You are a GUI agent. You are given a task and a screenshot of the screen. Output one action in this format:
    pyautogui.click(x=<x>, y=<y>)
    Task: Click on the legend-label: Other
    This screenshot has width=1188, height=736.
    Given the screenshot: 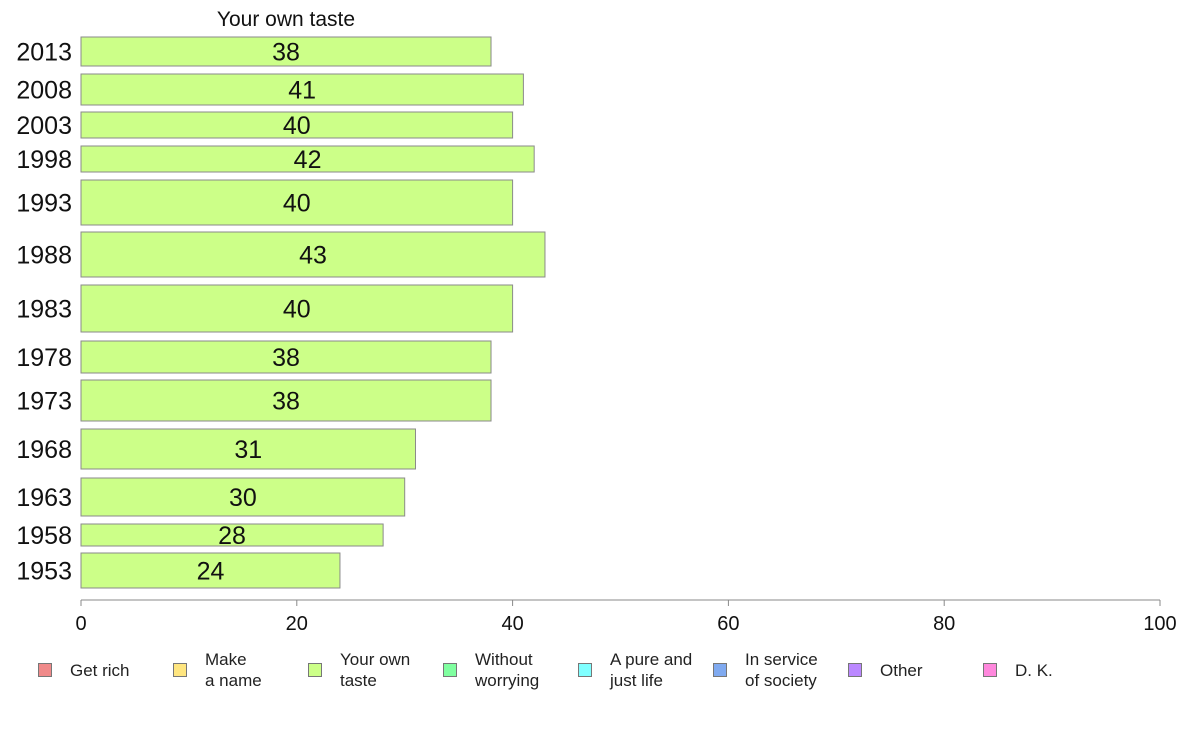 What is the action you would take?
    pyautogui.click(x=901, y=670)
    